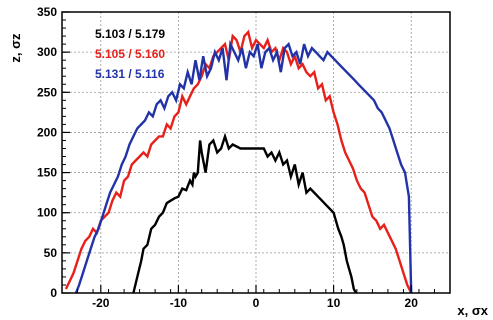 This screenshot has height=320, width=493. Describe the element at coordinates (256, 303) in the screenshot. I see `x-tick-label: 0` at that location.